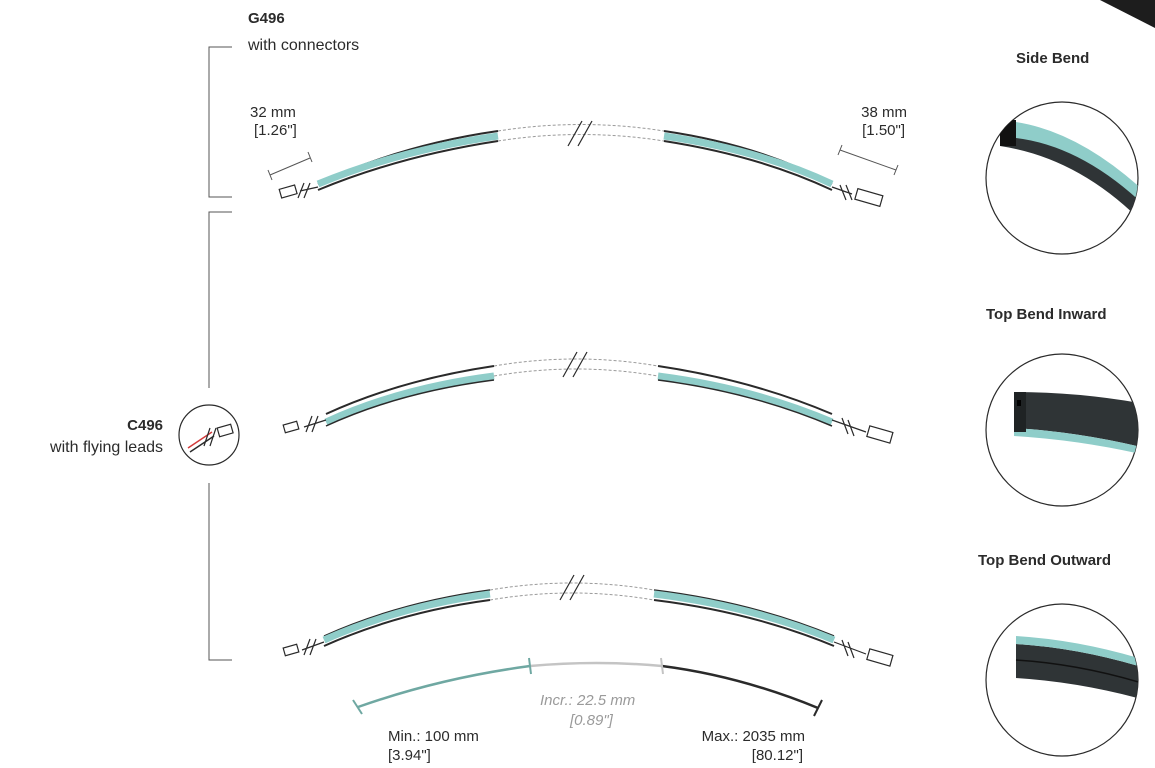 This screenshot has width=1155, height=768. I want to click on bend-title-top-inward: Top Bend Inward, so click(1046, 314).